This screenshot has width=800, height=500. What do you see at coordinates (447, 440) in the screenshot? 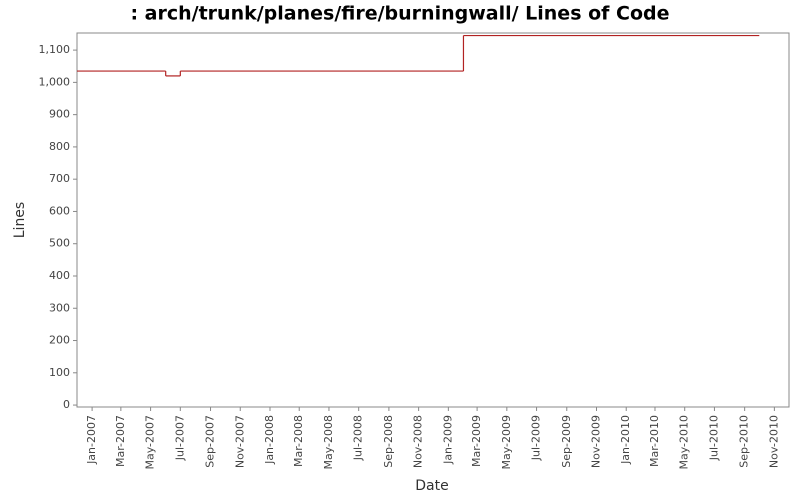
I see `x-tick-label: Jan-2009` at bounding box center [447, 440].